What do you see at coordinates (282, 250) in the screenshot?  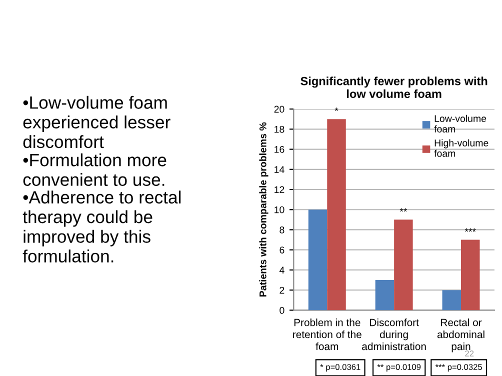 I see `y-tick-label: 6` at bounding box center [282, 250].